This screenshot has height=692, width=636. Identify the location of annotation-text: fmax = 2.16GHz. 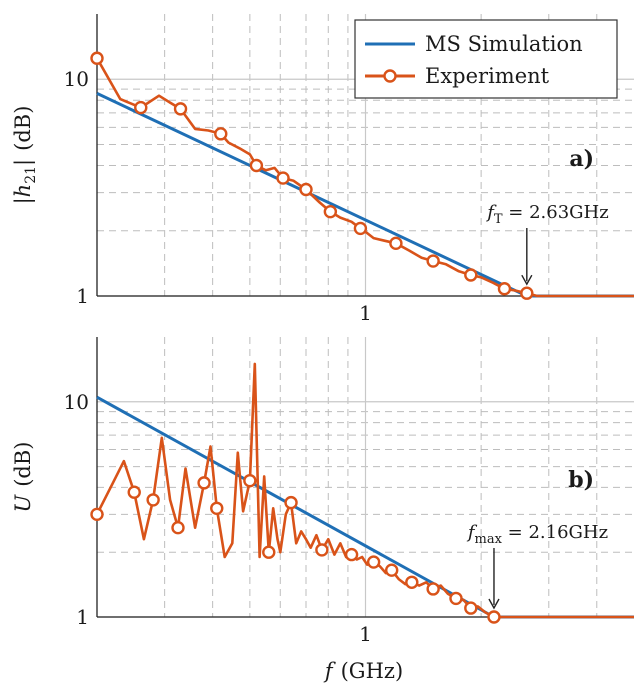
(537, 534).